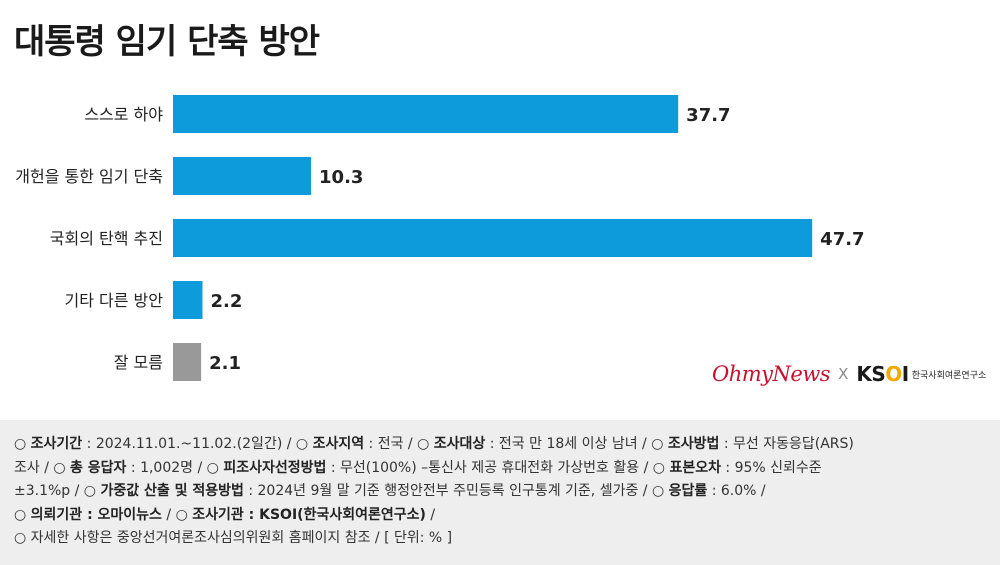  I want to click on value-label: 2.1, so click(225, 363).